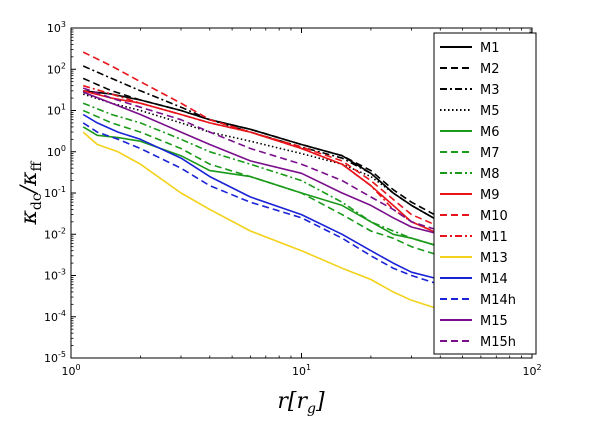 Image resolution: width=592 pixels, height=426 pixels. Describe the element at coordinates (490, 174) in the screenshot. I see `legend-label-m8: M8` at that location.